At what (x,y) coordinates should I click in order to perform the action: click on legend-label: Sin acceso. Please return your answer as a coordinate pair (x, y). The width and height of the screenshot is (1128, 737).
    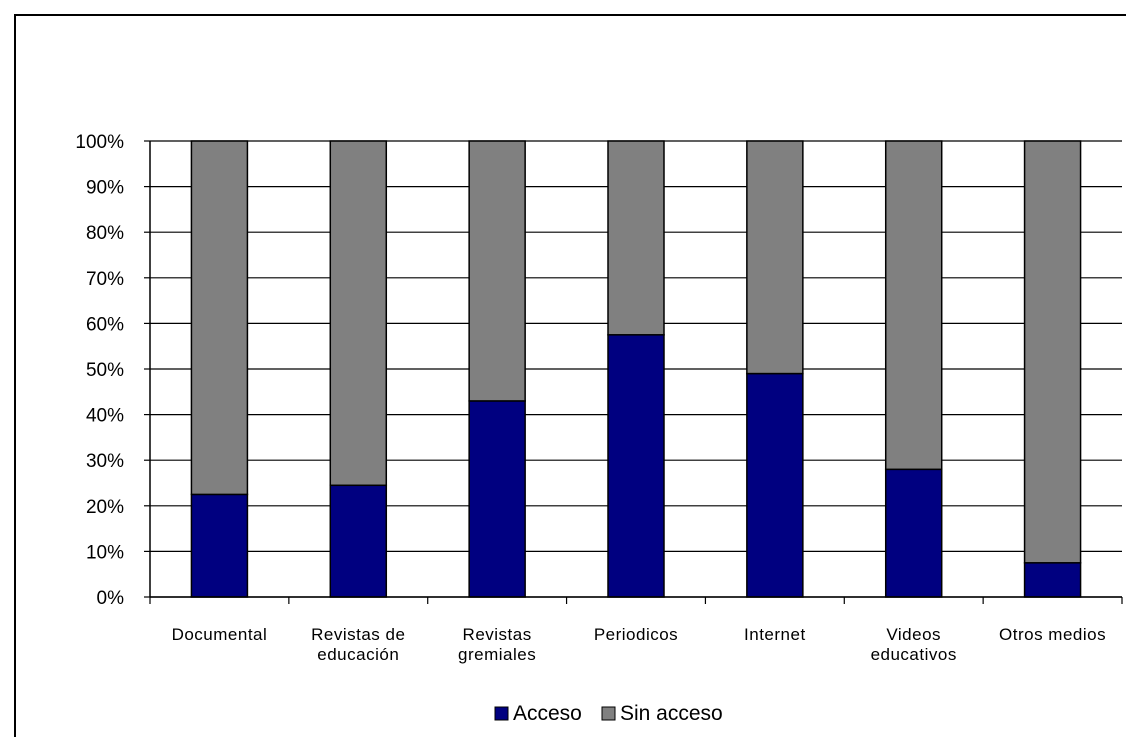
    Looking at the image, I should click on (671, 713).